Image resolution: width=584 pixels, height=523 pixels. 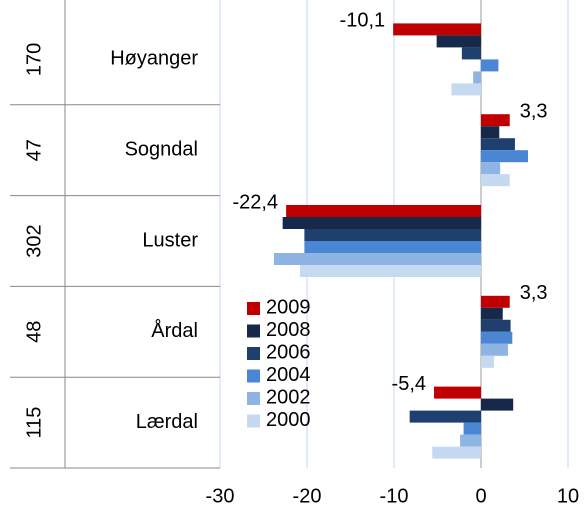 I want to click on x-tick-label: 0, so click(x=480, y=496).